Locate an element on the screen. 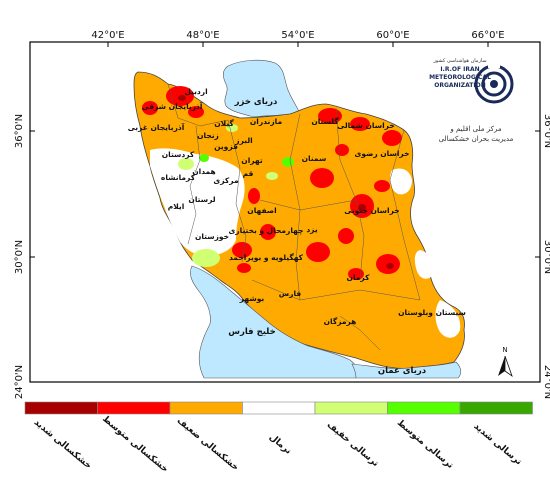  top-tick-label: 48°0'E is located at coordinates (202, 35).